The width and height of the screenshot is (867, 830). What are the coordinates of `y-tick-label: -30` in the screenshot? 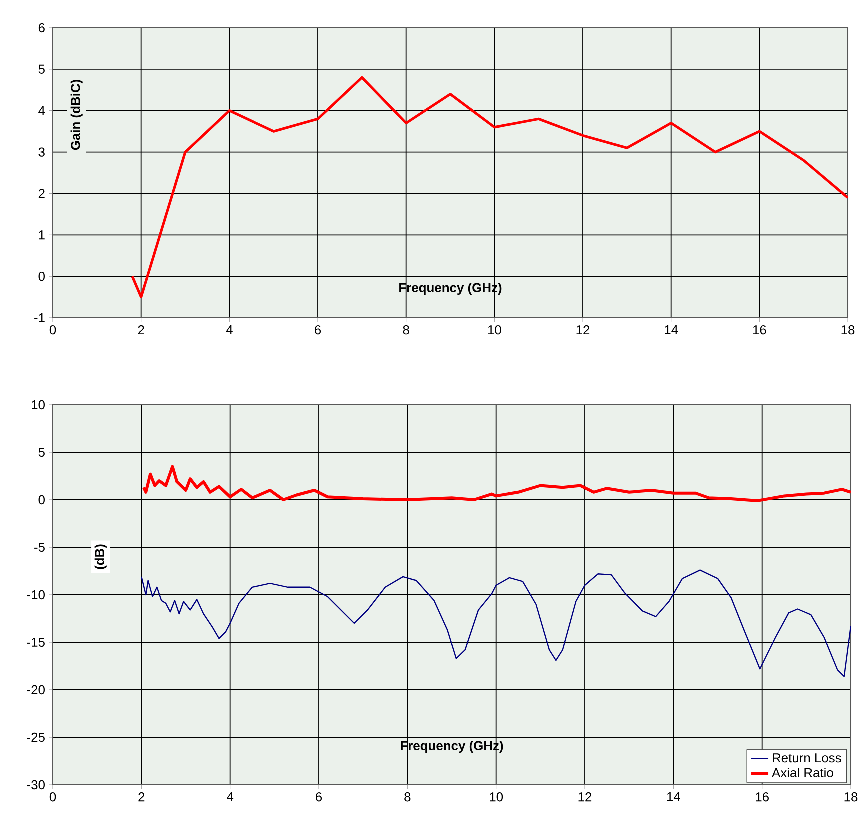 It's located at (36, 785).